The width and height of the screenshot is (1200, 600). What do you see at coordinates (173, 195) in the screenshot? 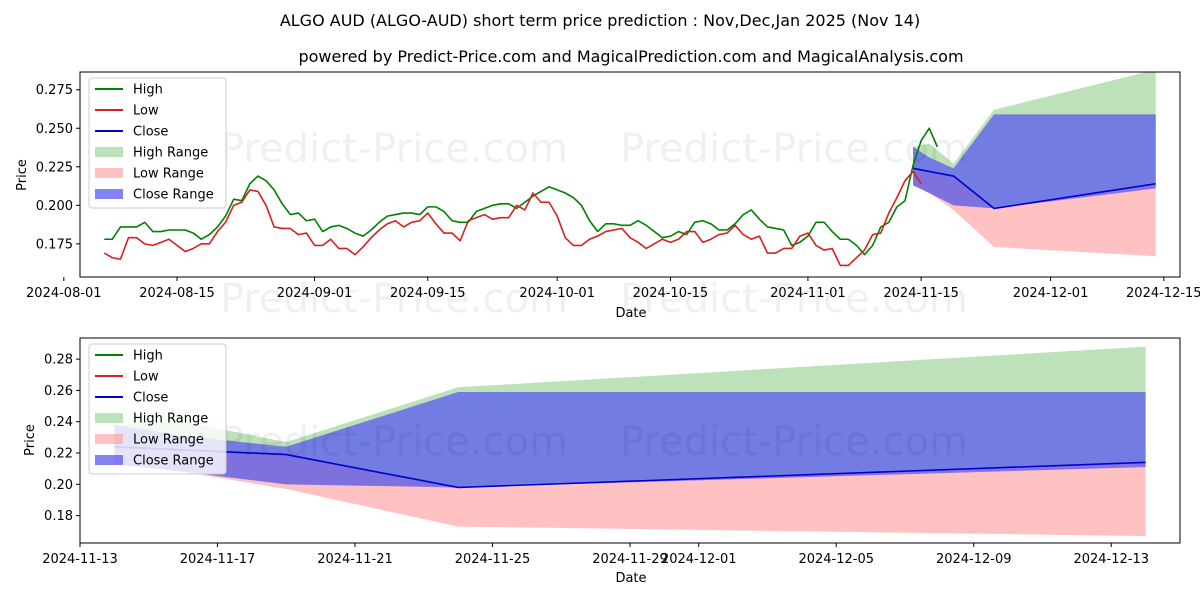
I see `top-legend-label: Close Range` at bounding box center [173, 195].